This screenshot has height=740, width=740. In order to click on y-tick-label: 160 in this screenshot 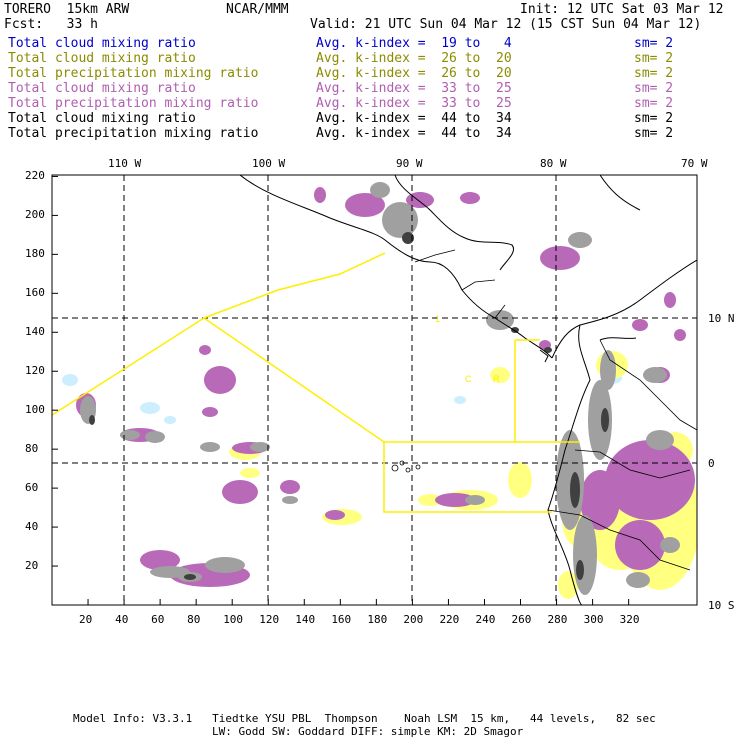, I will do `click(35, 293)`.